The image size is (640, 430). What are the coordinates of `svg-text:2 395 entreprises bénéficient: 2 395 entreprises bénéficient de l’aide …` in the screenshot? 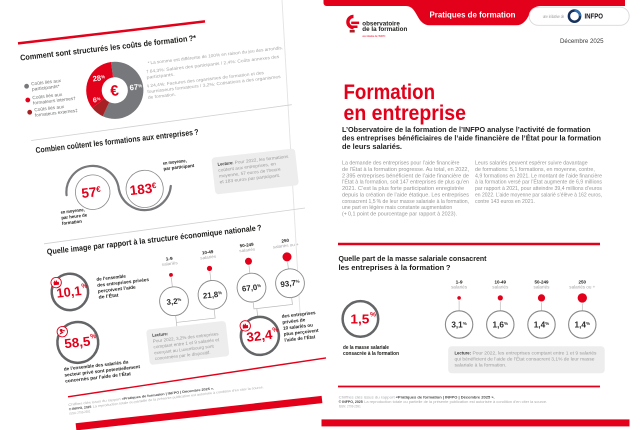 It's located at (405, 176).